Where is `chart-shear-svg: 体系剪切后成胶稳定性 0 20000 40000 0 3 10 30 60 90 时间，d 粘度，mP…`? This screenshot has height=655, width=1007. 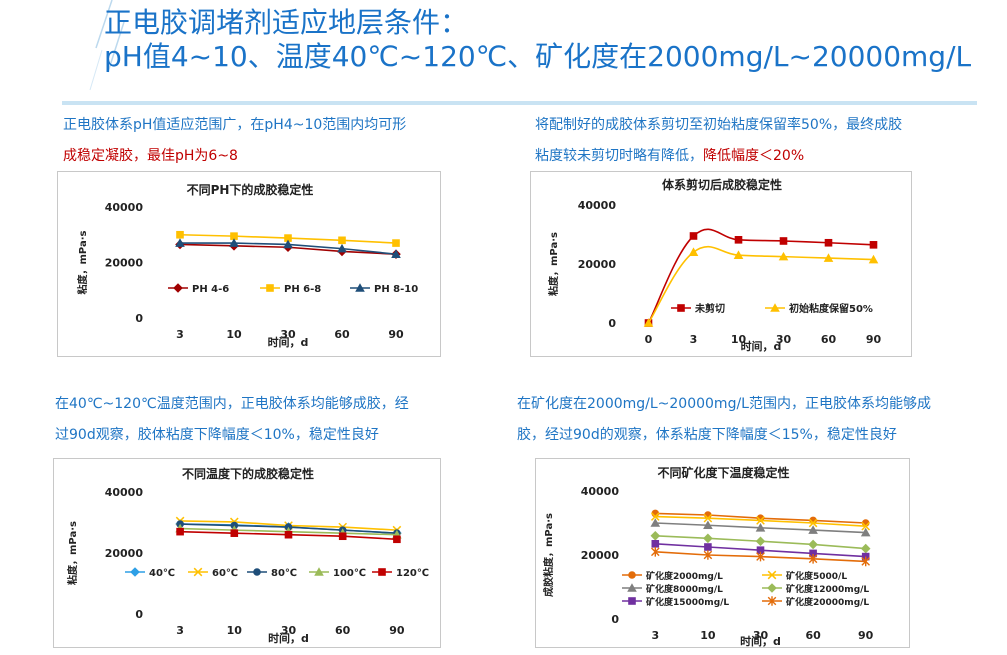 chart-shear-svg: 体系剪切后成胶稳定性 0 20000 40000 0 3 10 30 60 90 时间，d 粘度，mP… is located at coordinates (714, 265).